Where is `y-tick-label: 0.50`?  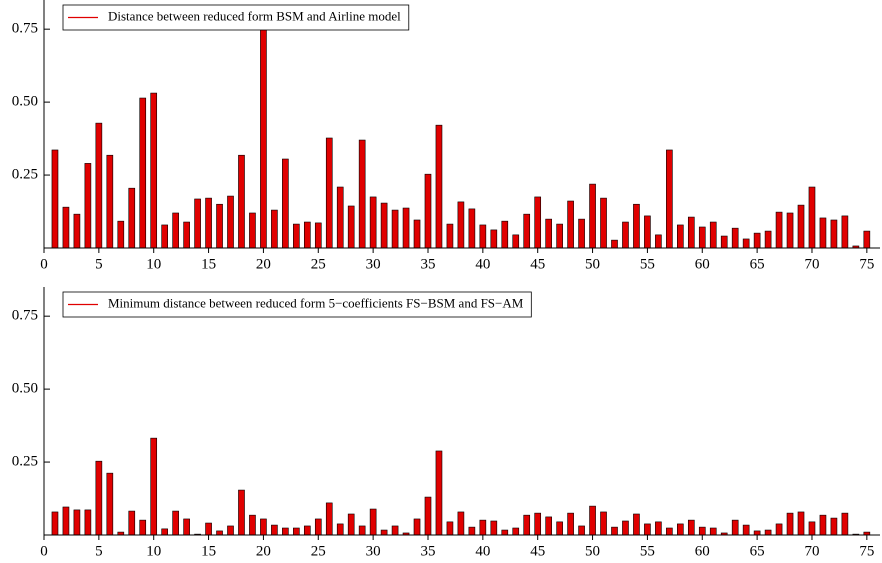 y-tick-label: 0.50 is located at coordinates (25, 389).